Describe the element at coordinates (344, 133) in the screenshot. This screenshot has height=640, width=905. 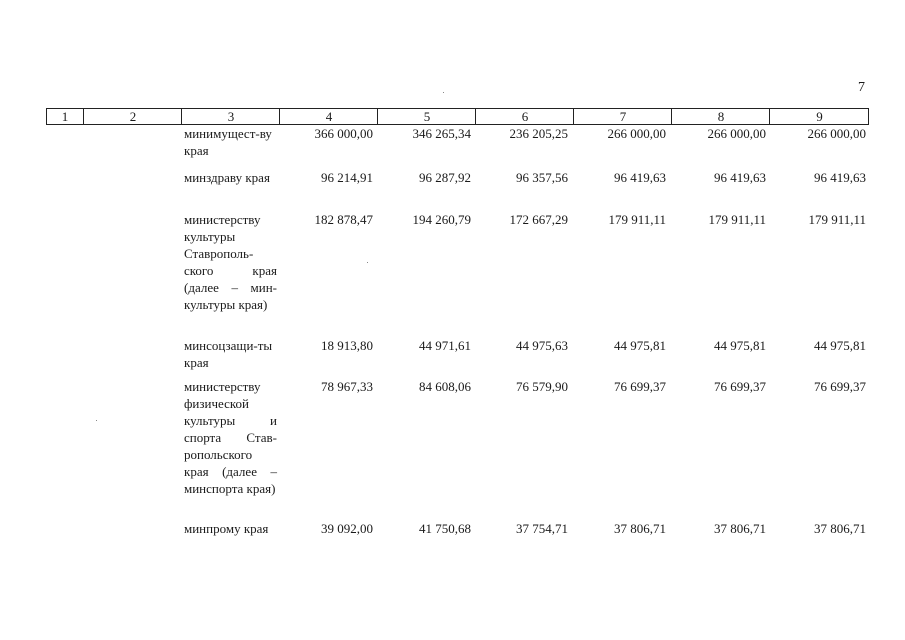
I see `cell-value-col-4: 366 000,00` at that location.